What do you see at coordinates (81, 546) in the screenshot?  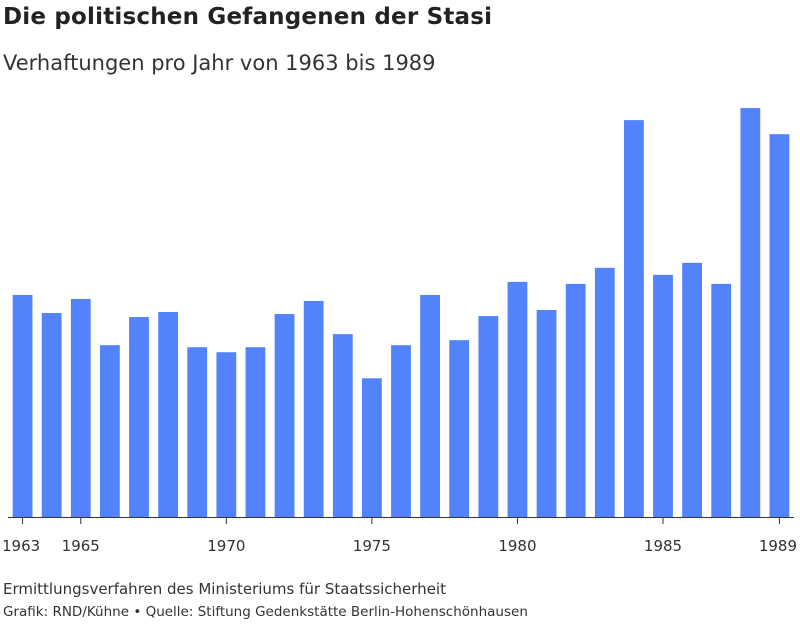 I see `x-tick-label-1965: 1965` at bounding box center [81, 546].